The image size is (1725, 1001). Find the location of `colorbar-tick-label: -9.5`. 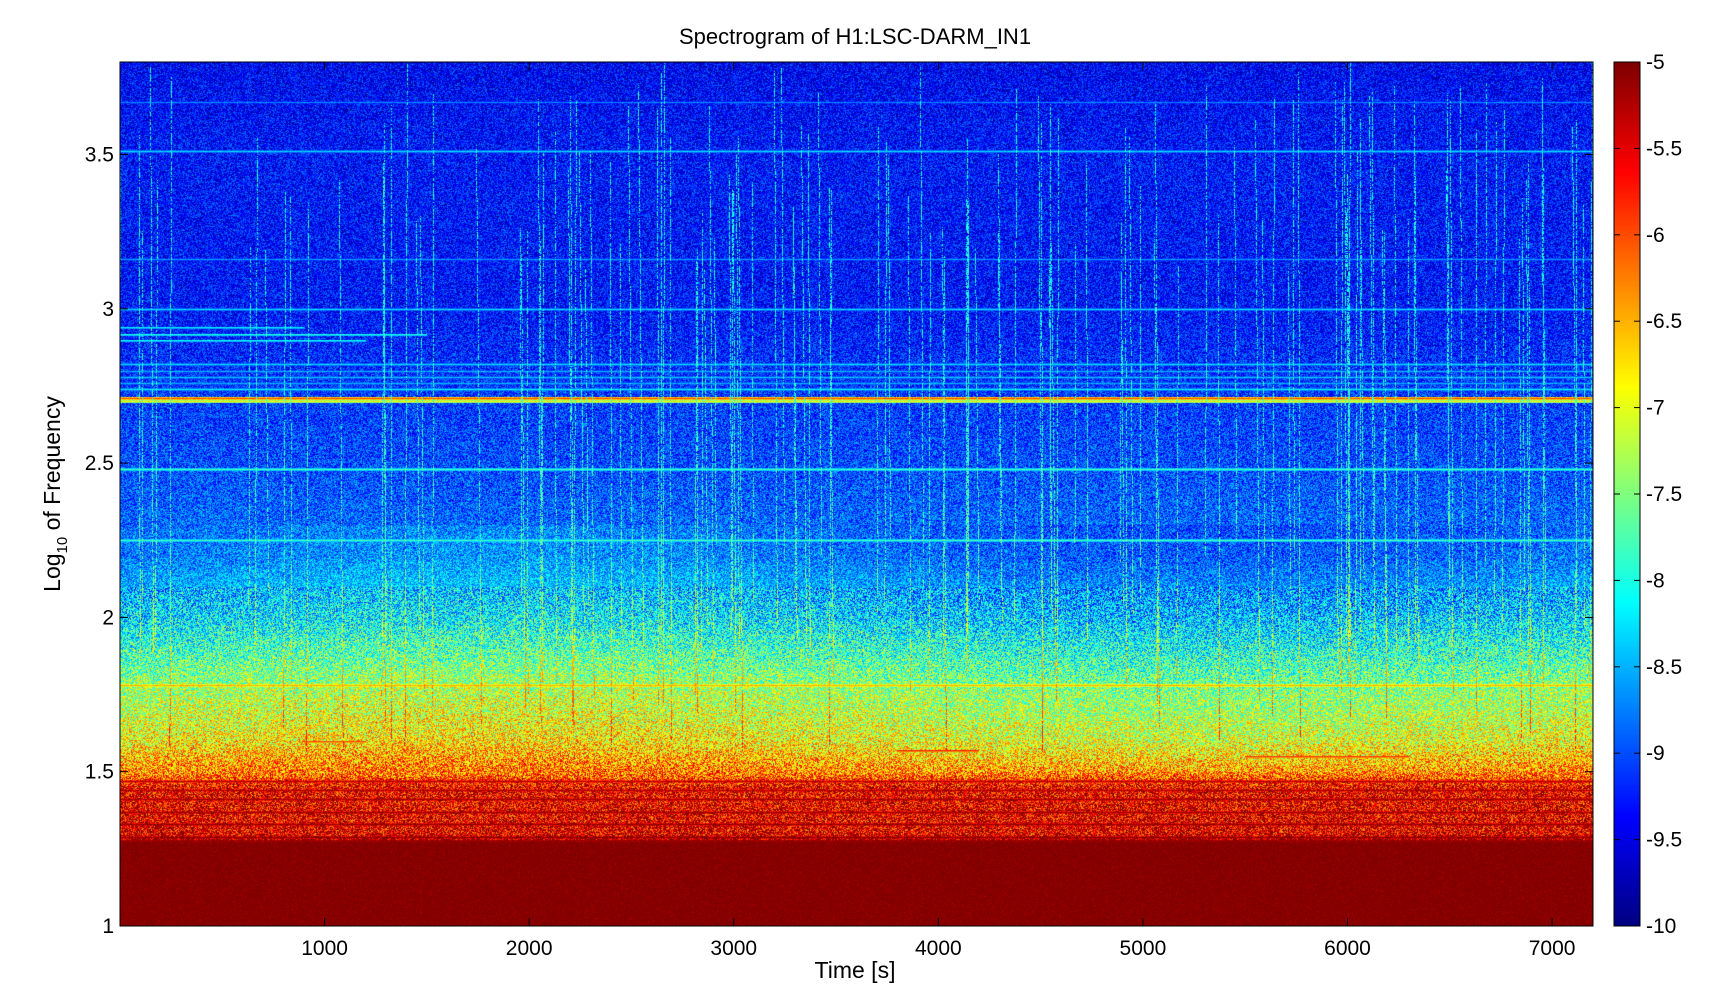

colorbar-tick-label: -9.5 is located at coordinates (1664, 840).